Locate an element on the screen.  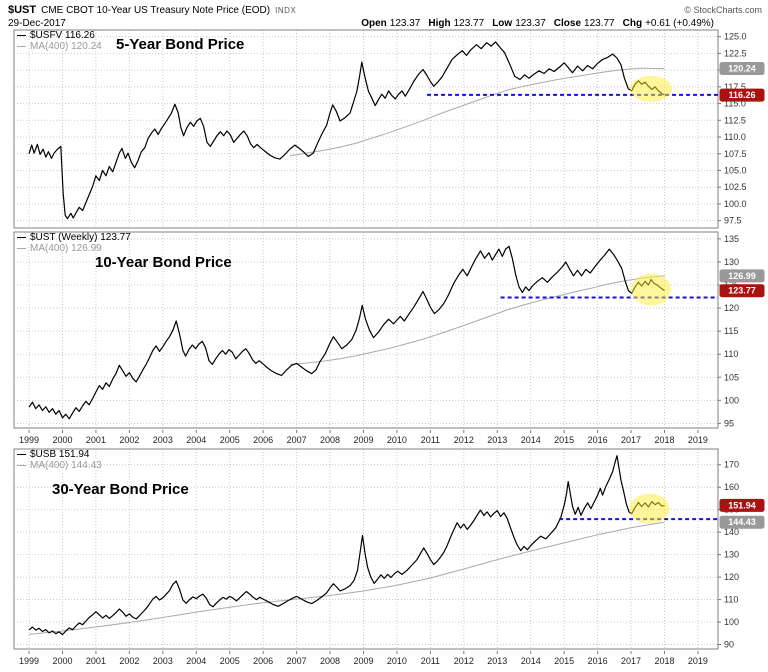
x-axis-label: 2016 is located at coordinates (598, 440).